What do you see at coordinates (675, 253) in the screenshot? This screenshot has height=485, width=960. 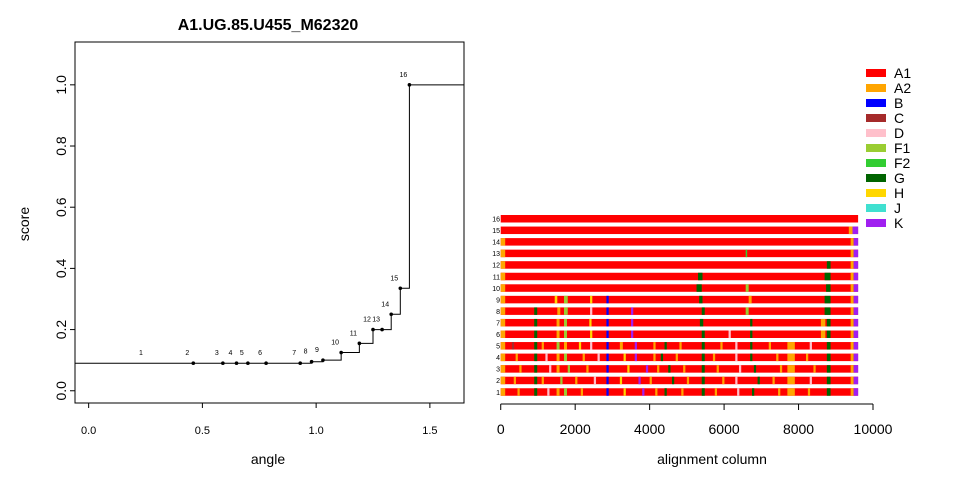 I see `alignment-row: 13` at bounding box center [675, 253].